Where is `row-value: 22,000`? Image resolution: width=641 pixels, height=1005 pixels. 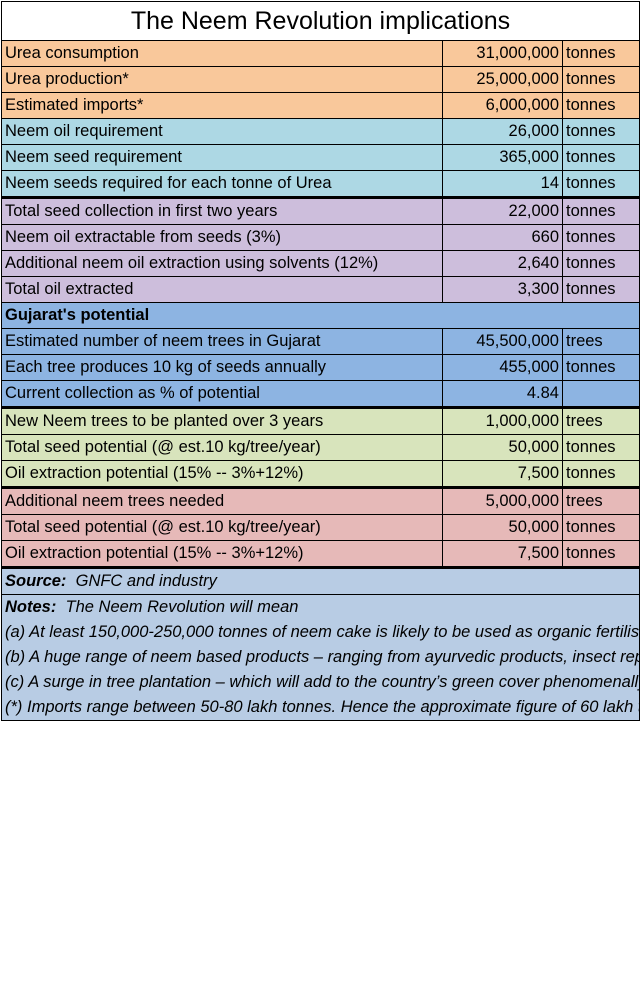 row-value: 22,000 is located at coordinates (502, 210).